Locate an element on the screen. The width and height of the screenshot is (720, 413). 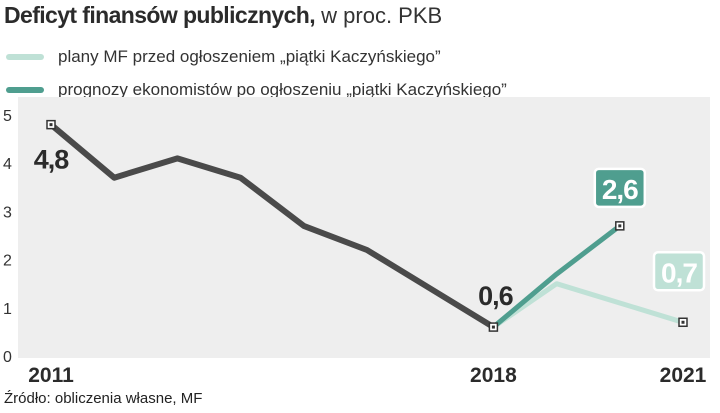
y-tick-label: 5 is located at coordinates (7, 116).